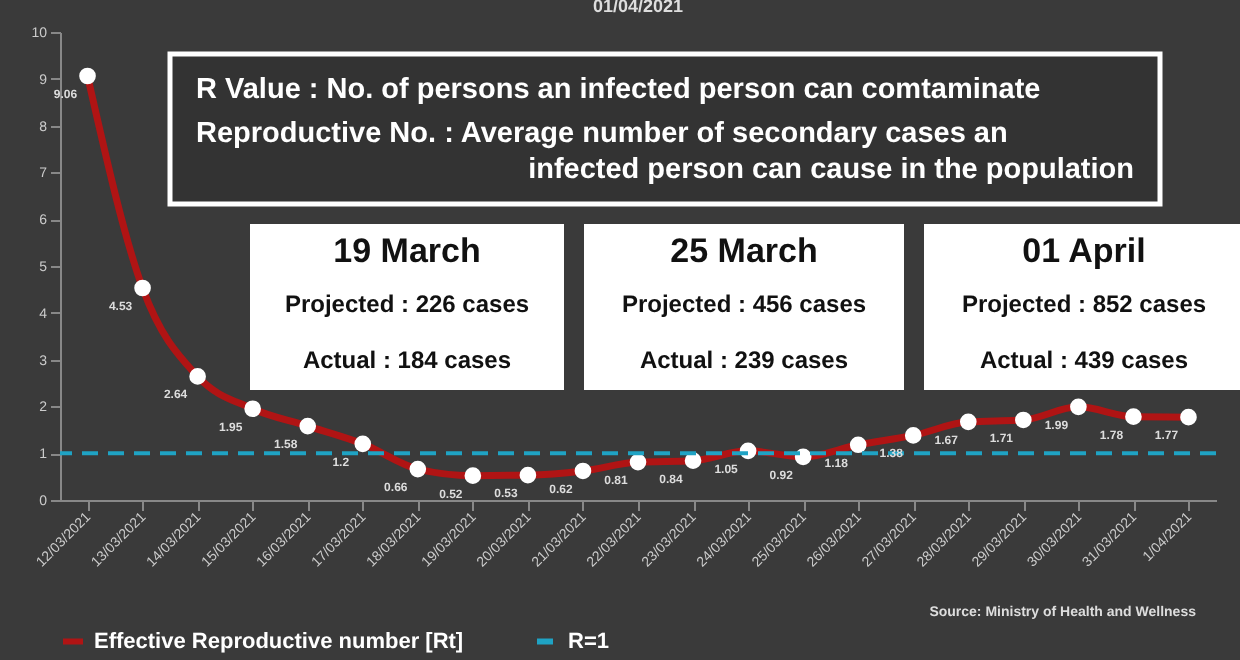 Image resolution: width=1240 pixels, height=660 pixels. Describe the element at coordinates (407, 360) in the screenshot. I see `annotation: Actual : 184 cases` at that location.